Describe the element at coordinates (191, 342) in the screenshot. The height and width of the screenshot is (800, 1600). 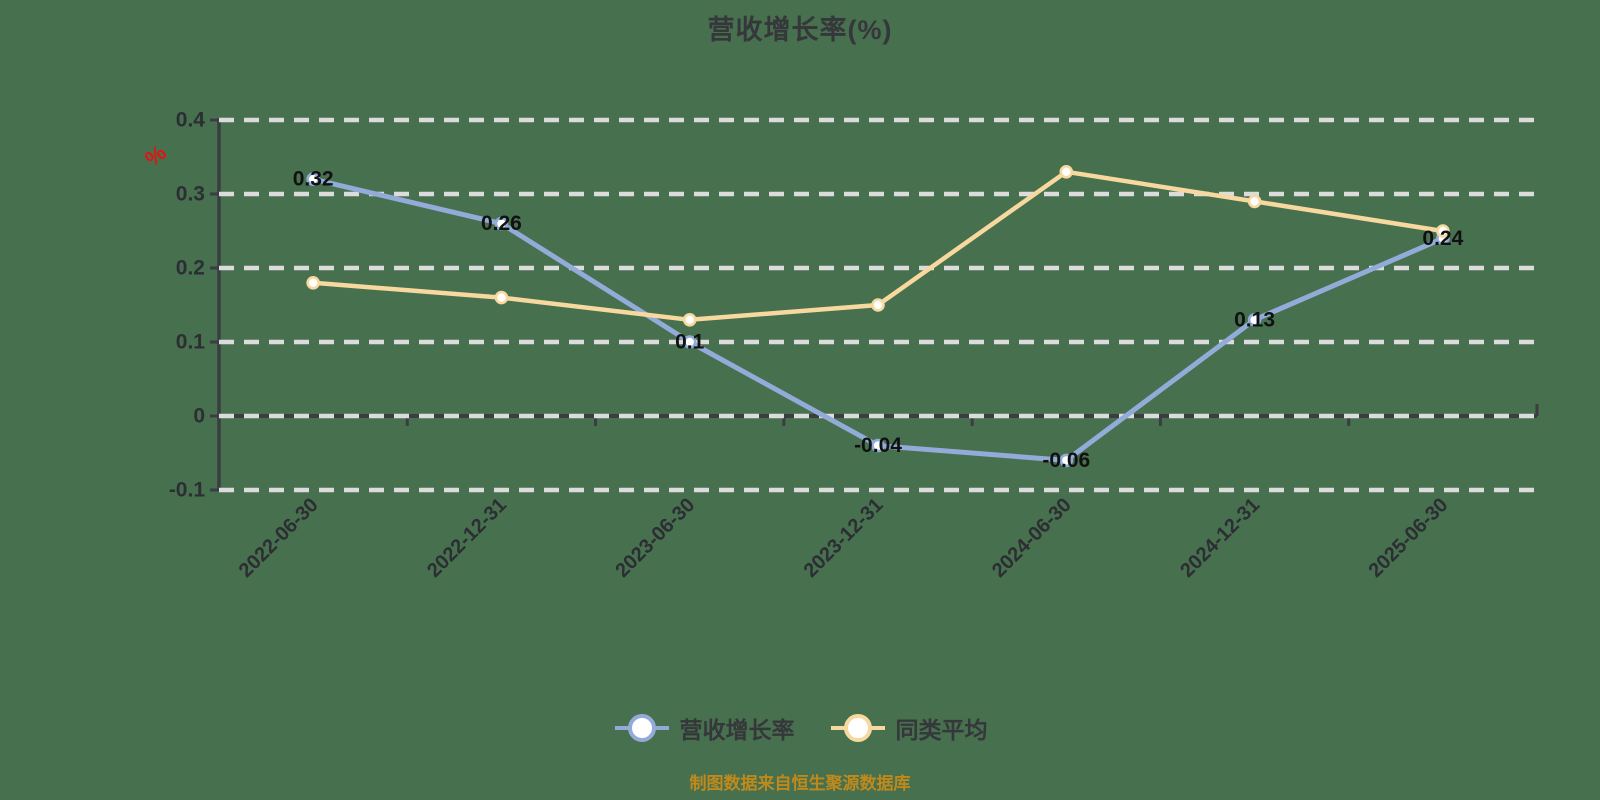
I see `y-tick-label: 0.1` at that location.